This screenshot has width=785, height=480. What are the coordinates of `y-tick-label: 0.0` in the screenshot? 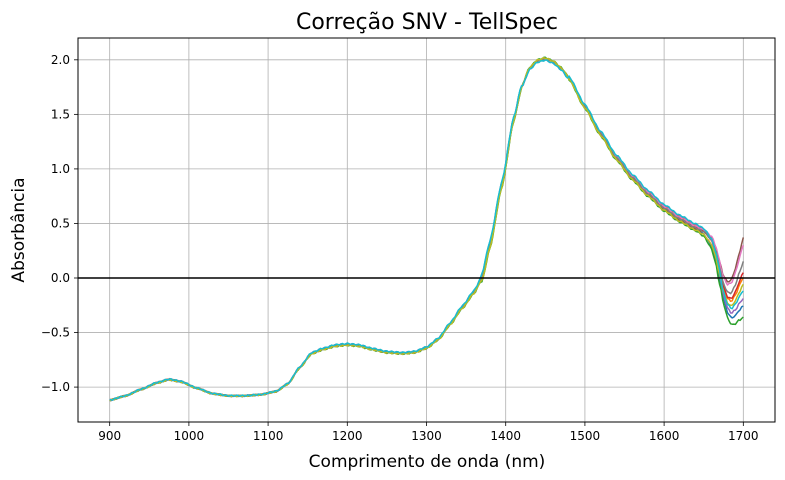 It's located at (60, 278).